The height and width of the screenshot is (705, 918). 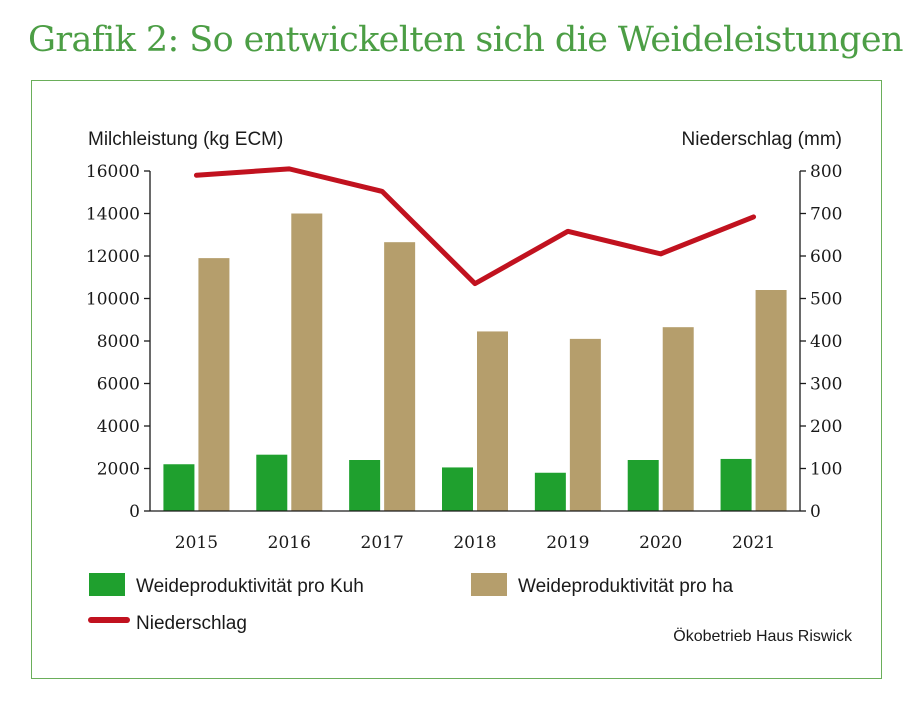 I want to click on bar-kuh-2021, so click(x=736, y=484).